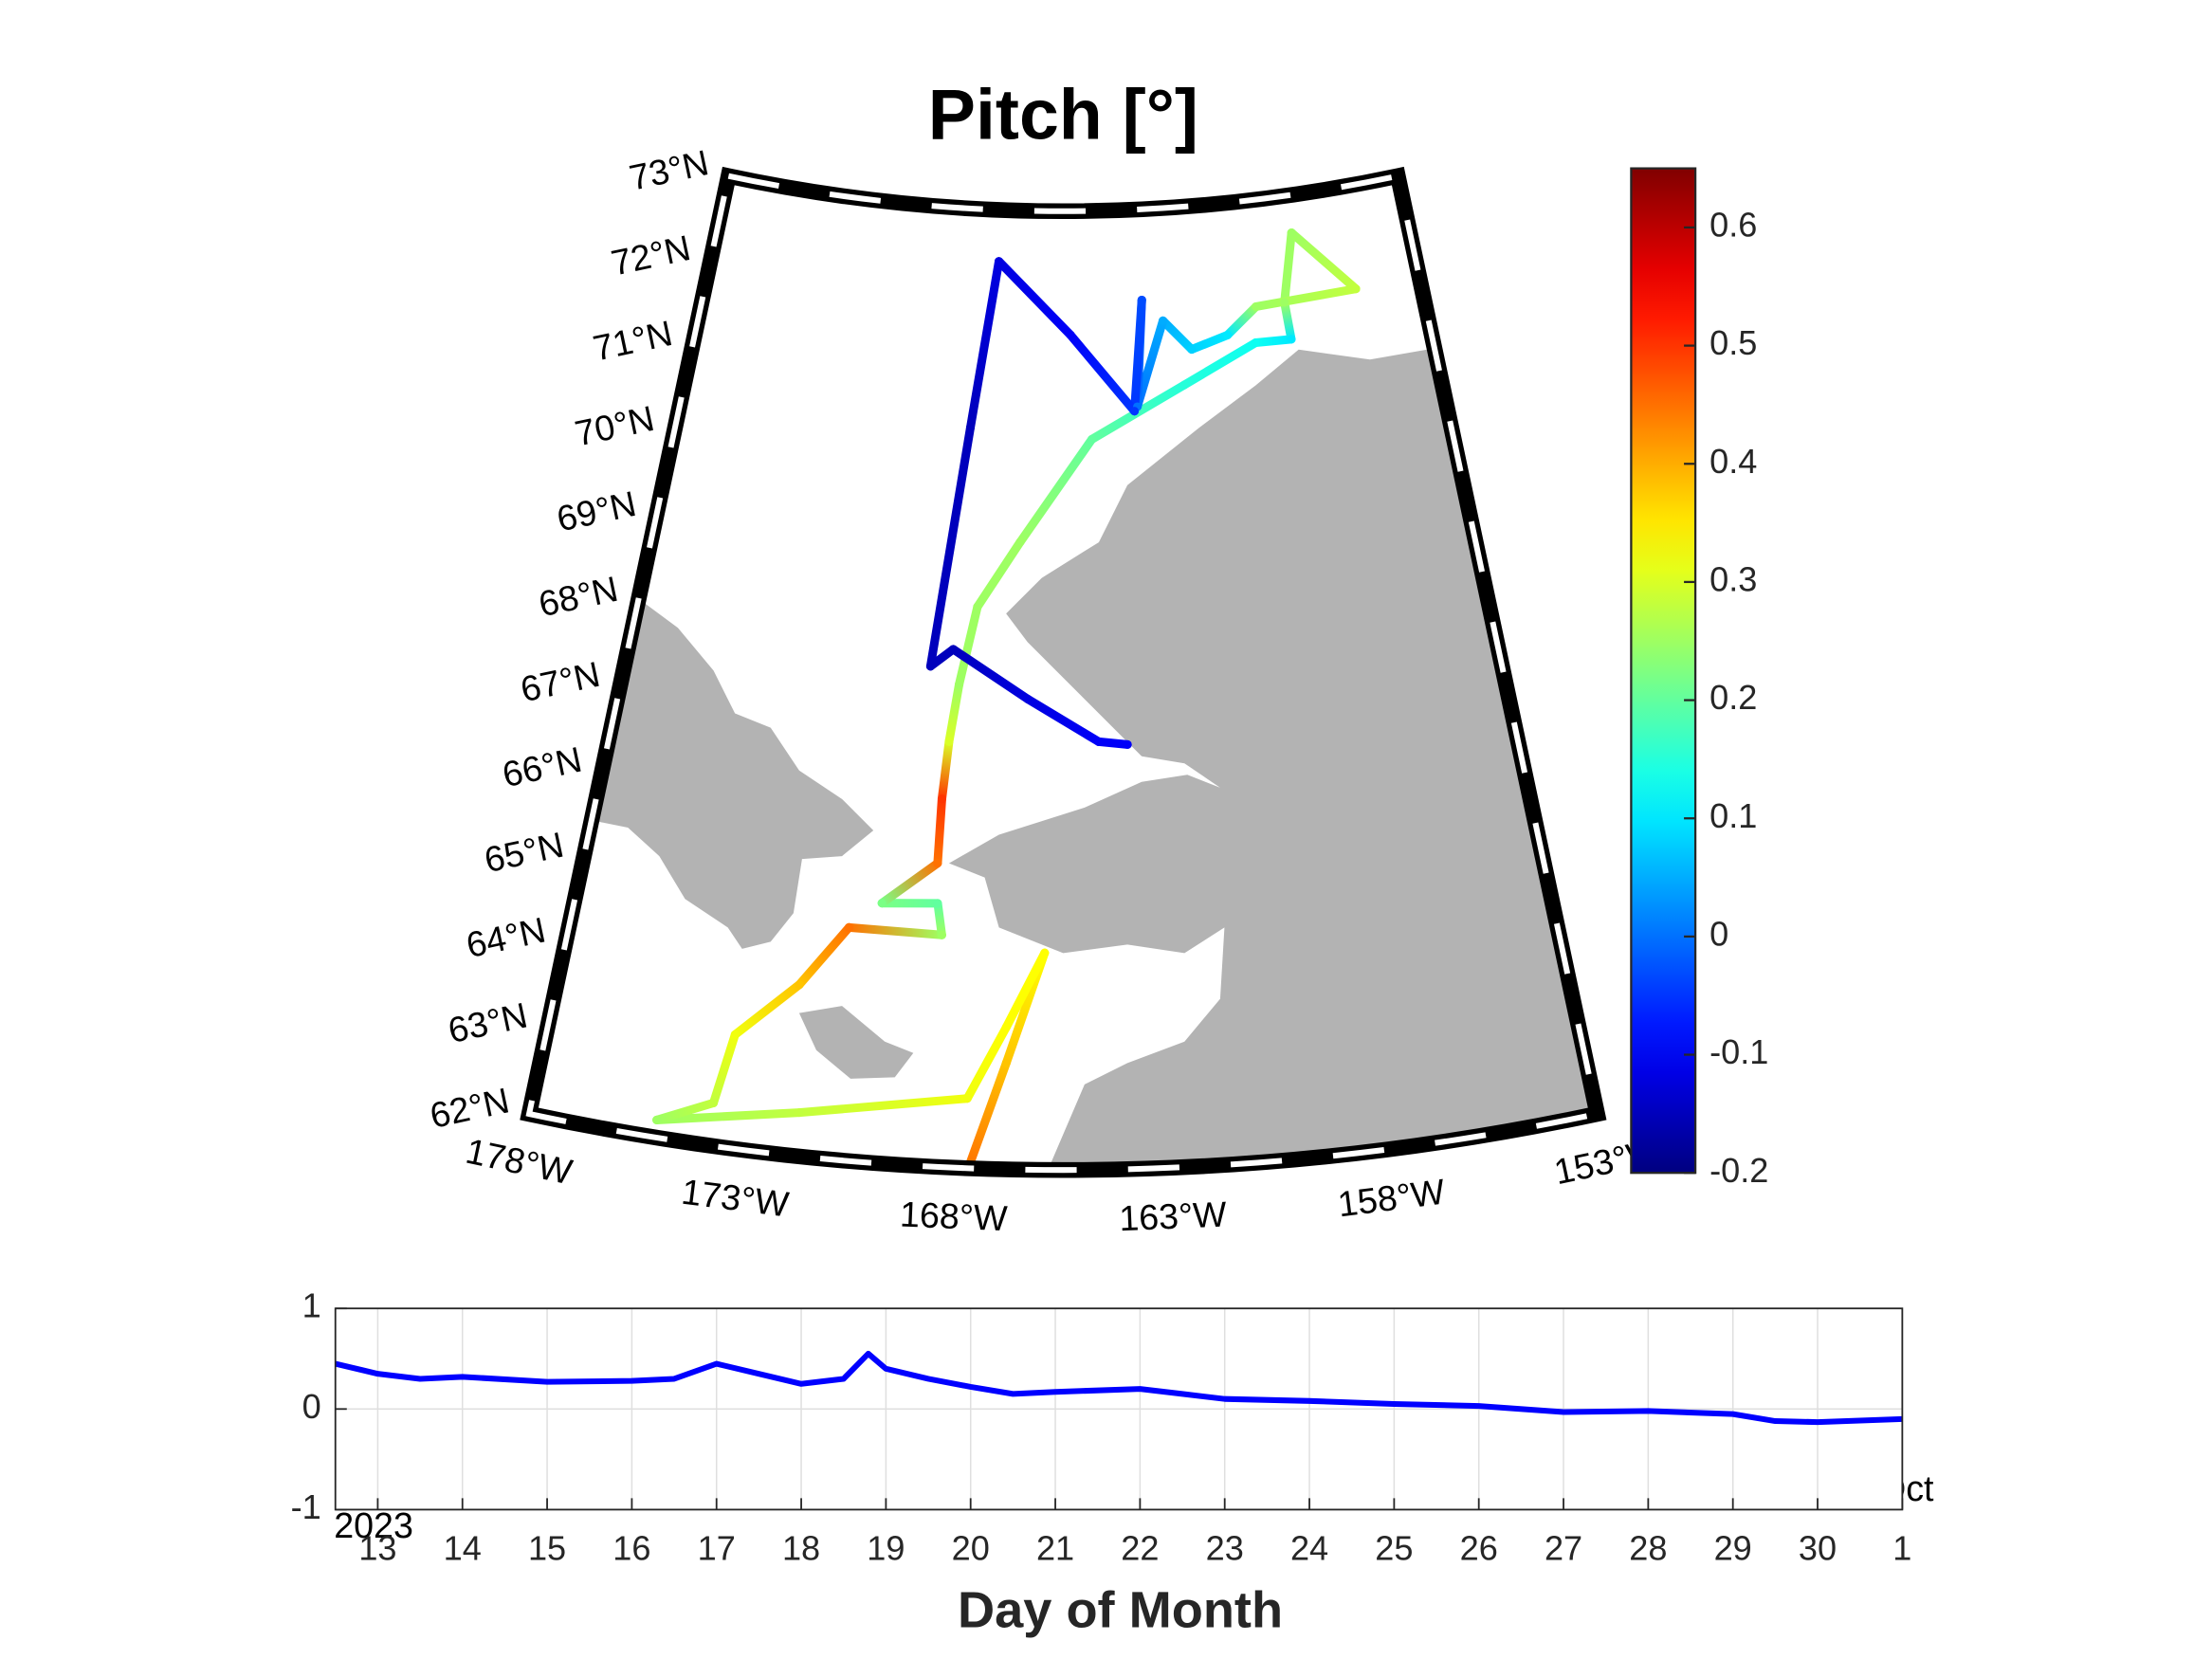 The height and width of the screenshot is (1659, 2212). I want to click on start-year-label: 2023, so click(373, 1525).